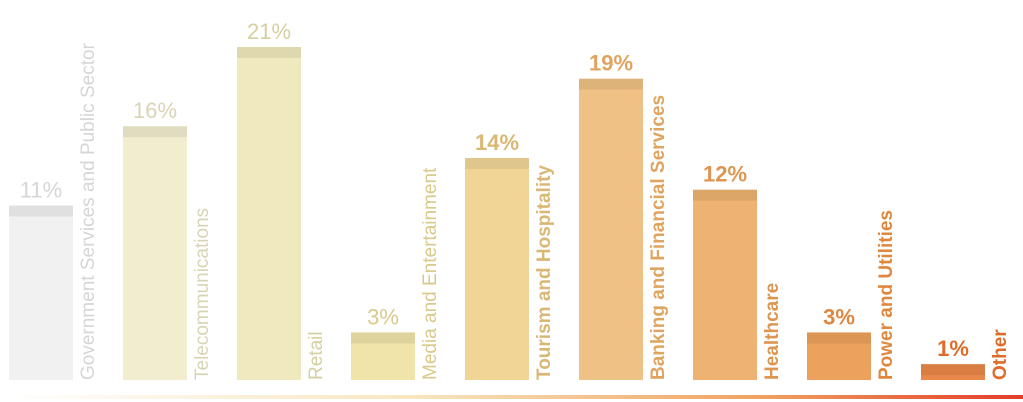 The image size is (1023, 402). I want to click on category-label: Power and Utilities, so click(886, 295).